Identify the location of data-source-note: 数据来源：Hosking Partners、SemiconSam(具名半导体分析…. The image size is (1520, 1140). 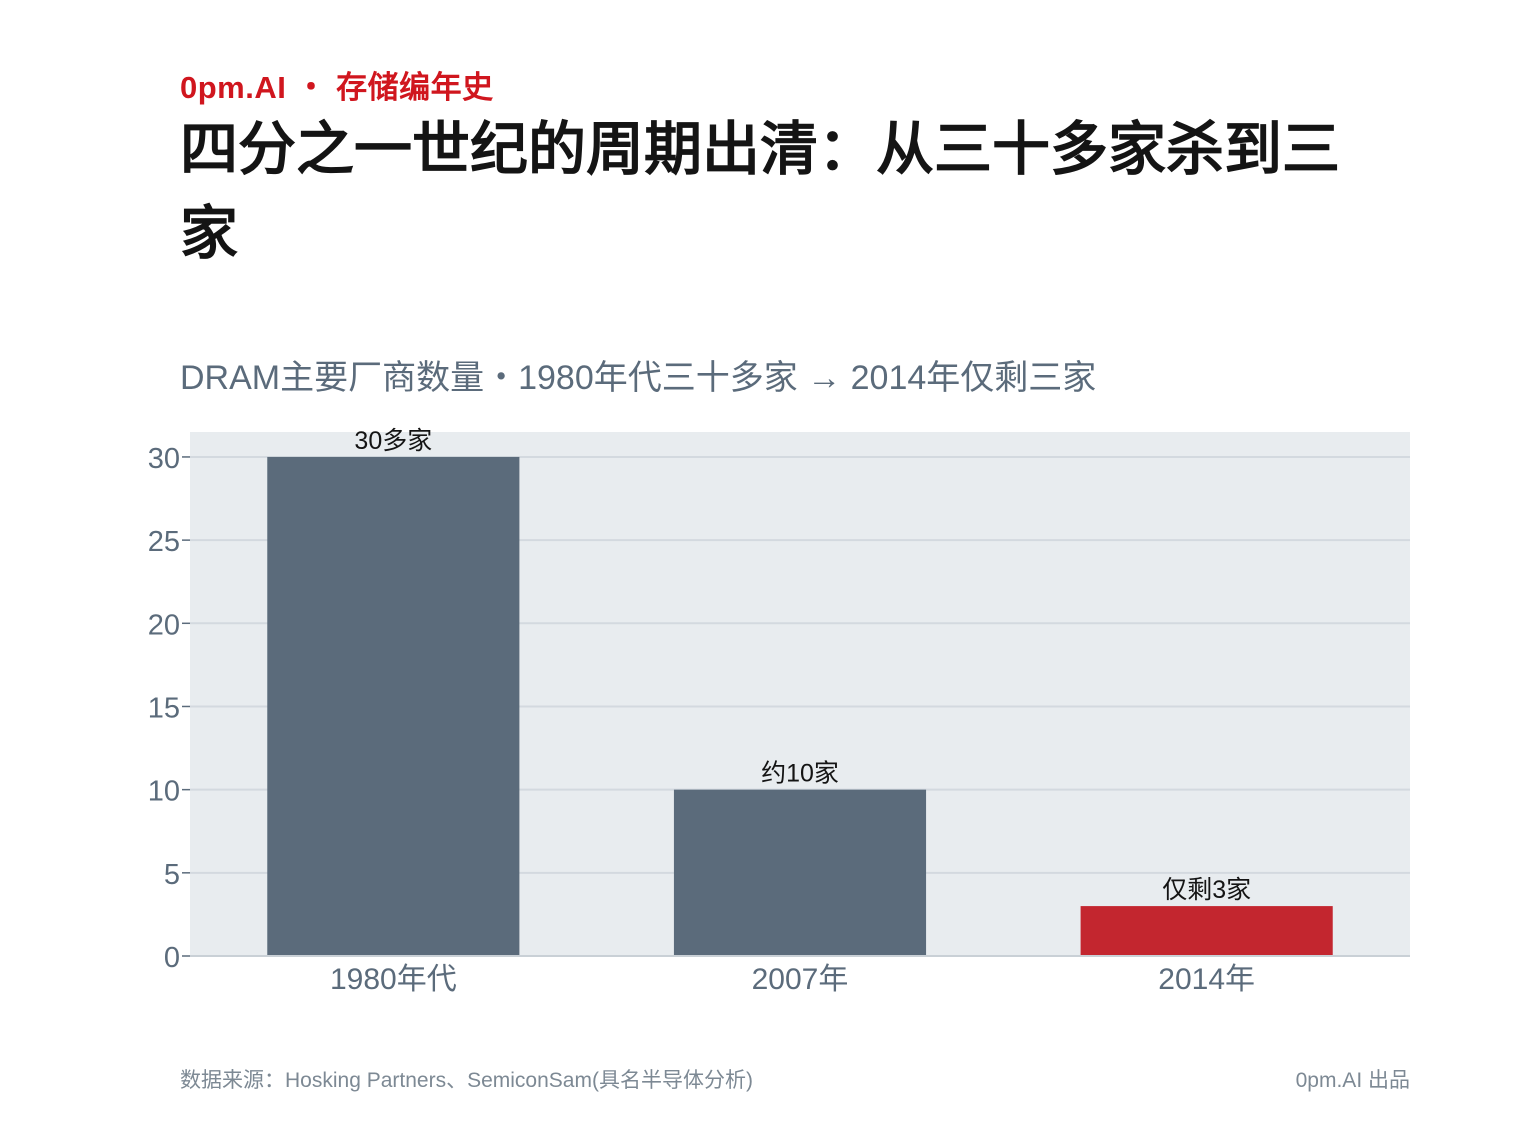
(466, 1080).